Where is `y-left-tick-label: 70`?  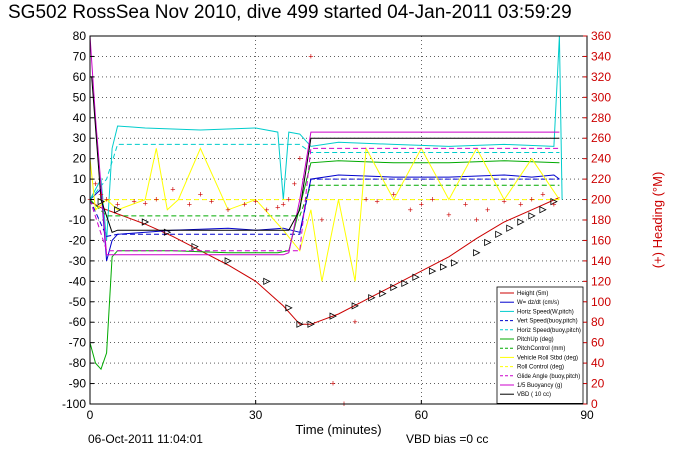
y-left-tick-label: 70 is located at coordinates (80, 56).